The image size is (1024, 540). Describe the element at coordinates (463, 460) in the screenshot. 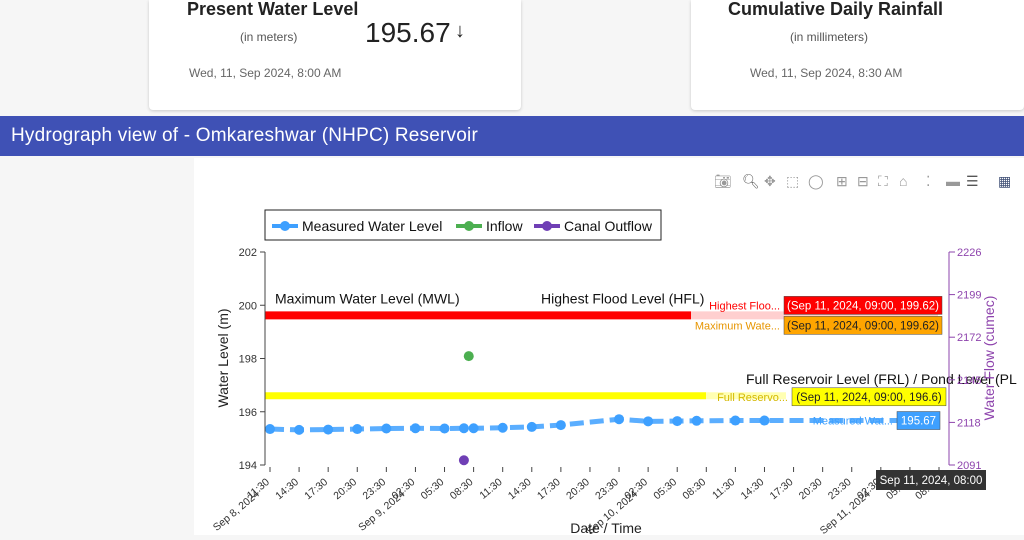

I see `canal-outflow-point` at that location.